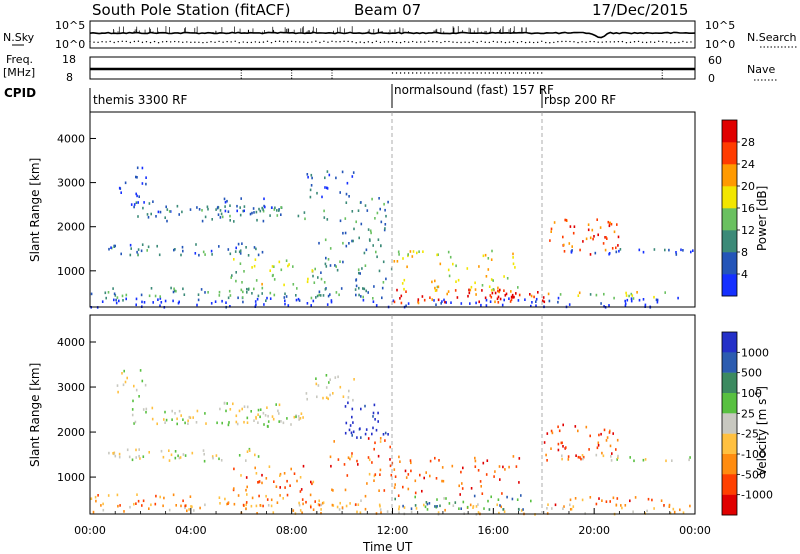 The height and width of the screenshot is (554, 800). What do you see at coordinates (729, 444) in the screenshot?
I see `colorbar-segment` at bounding box center [729, 444].